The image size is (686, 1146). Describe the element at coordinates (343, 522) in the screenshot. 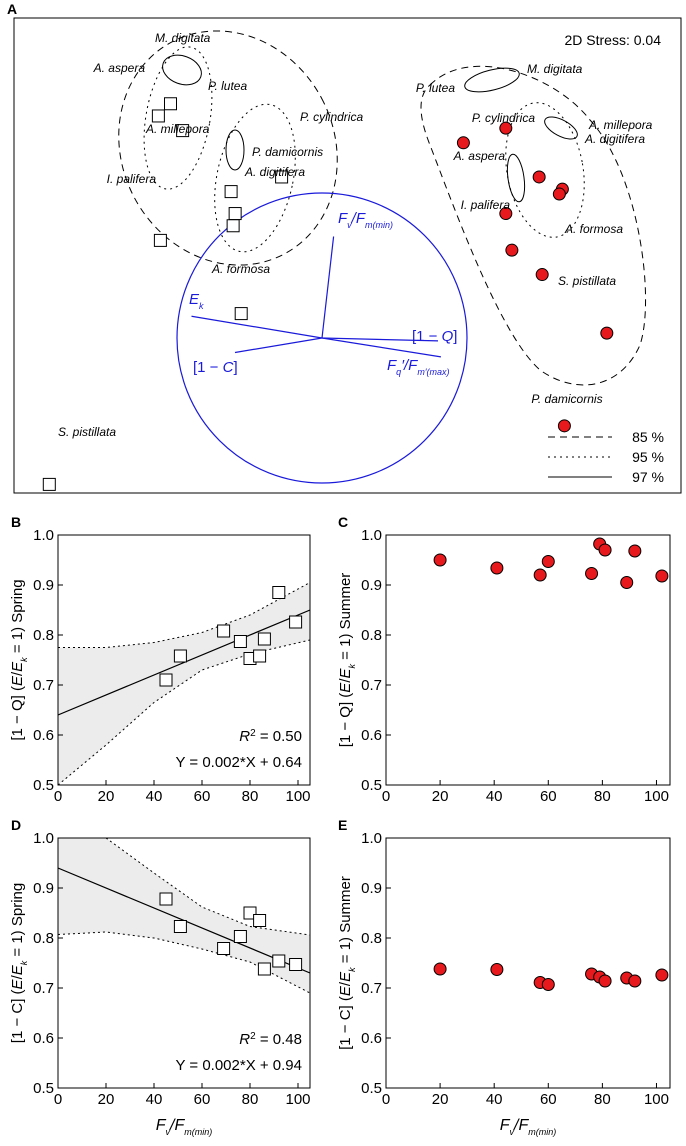

I see `panel-letter: C` at that location.